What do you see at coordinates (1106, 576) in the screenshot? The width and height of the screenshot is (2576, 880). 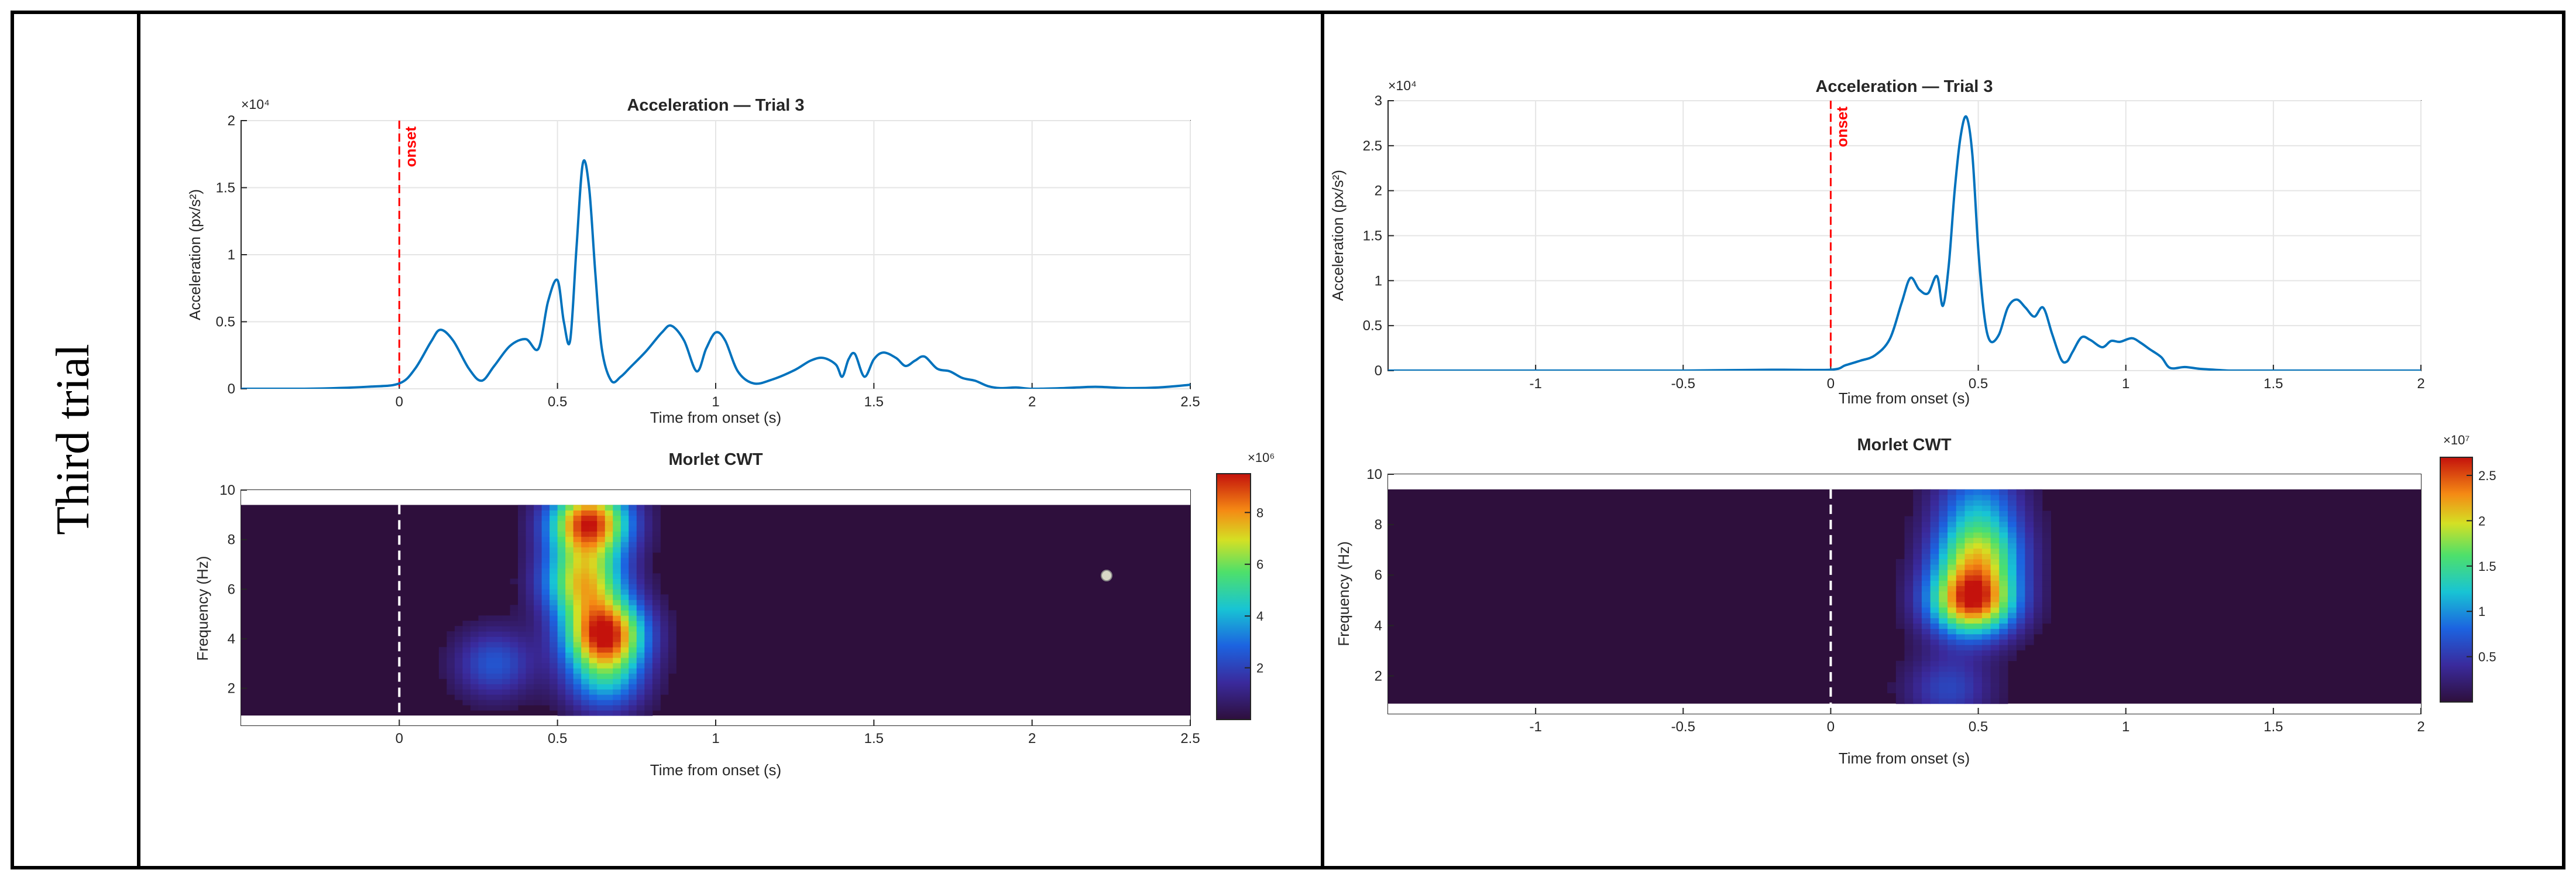 I see `data-cursor-marker` at bounding box center [1106, 576].